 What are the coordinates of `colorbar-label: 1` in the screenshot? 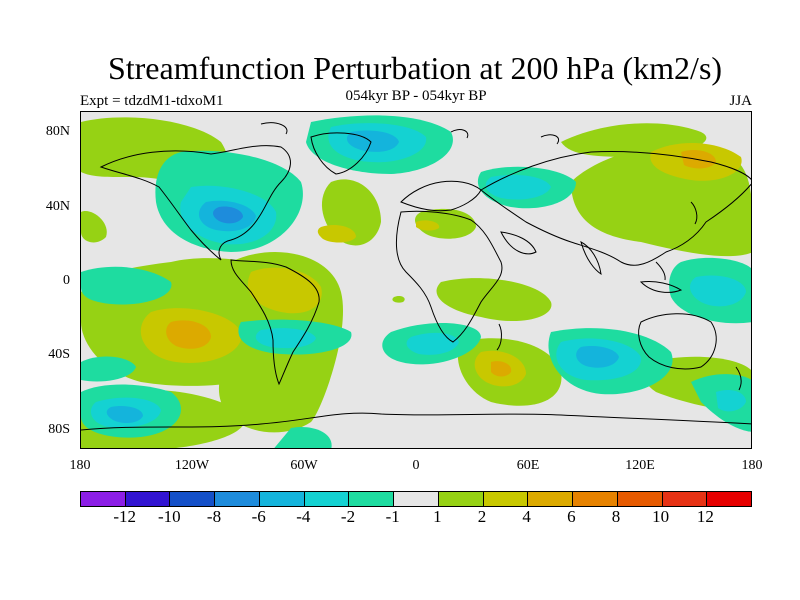 It's located at (437, 516).